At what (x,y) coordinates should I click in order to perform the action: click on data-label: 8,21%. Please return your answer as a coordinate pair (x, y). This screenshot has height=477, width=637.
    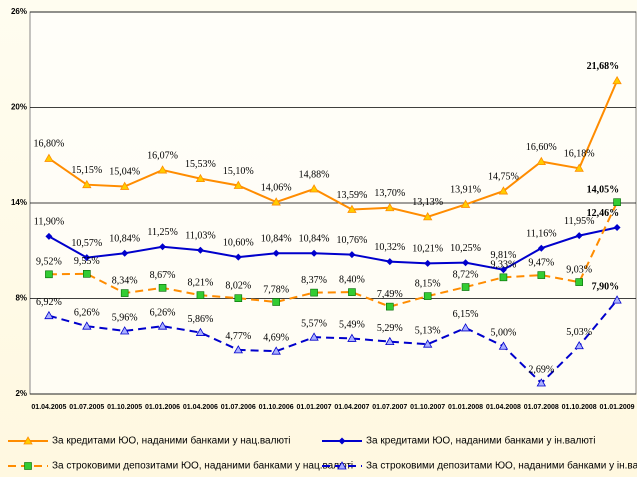
    Looking at the image, I should click on (201, 282).